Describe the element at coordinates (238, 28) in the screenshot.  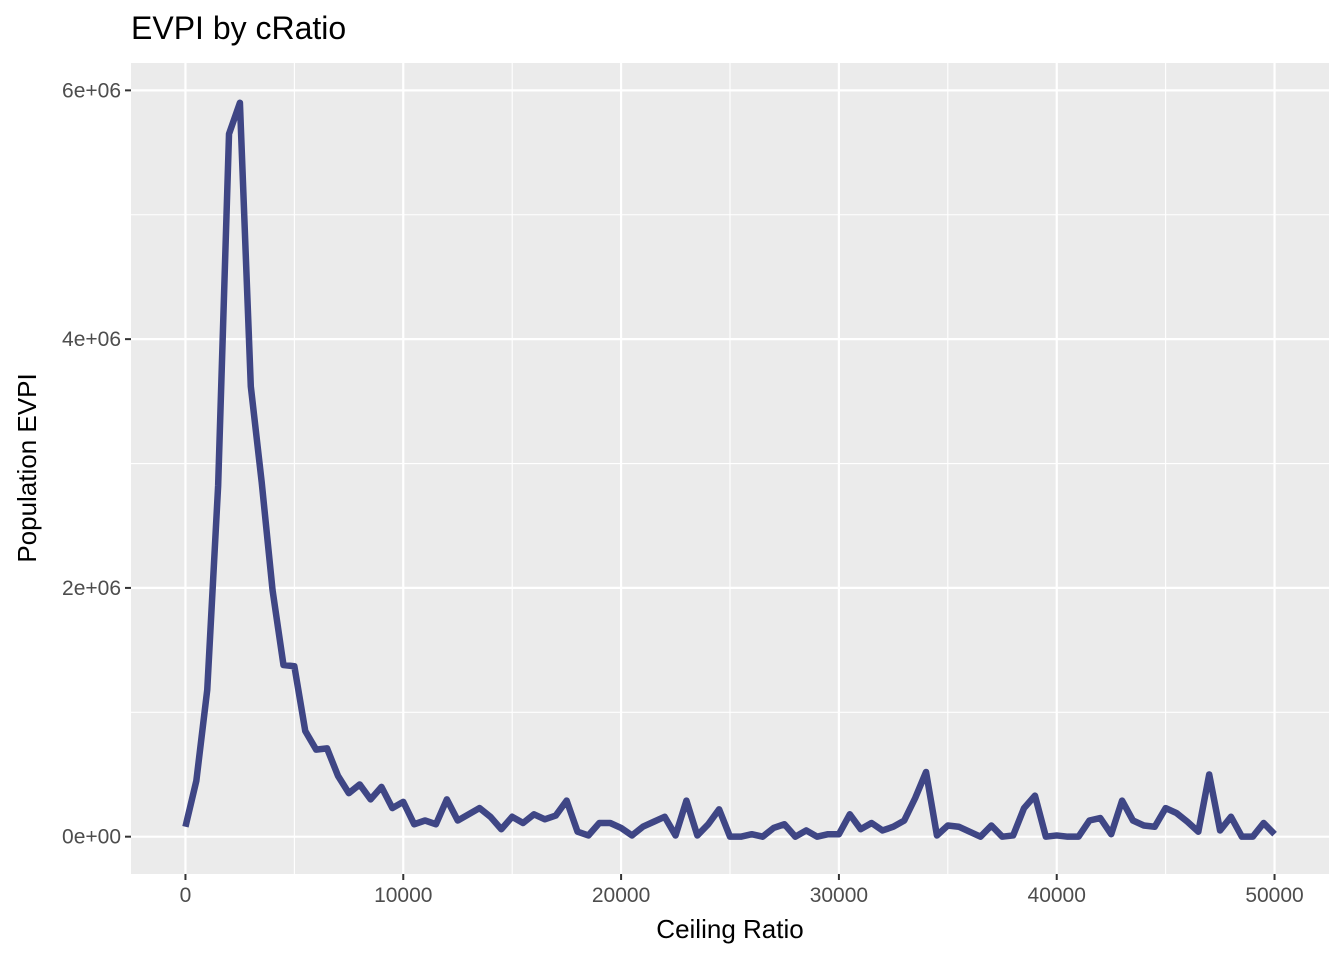
I see `chart-title: EVPI by cRatio` at that location.